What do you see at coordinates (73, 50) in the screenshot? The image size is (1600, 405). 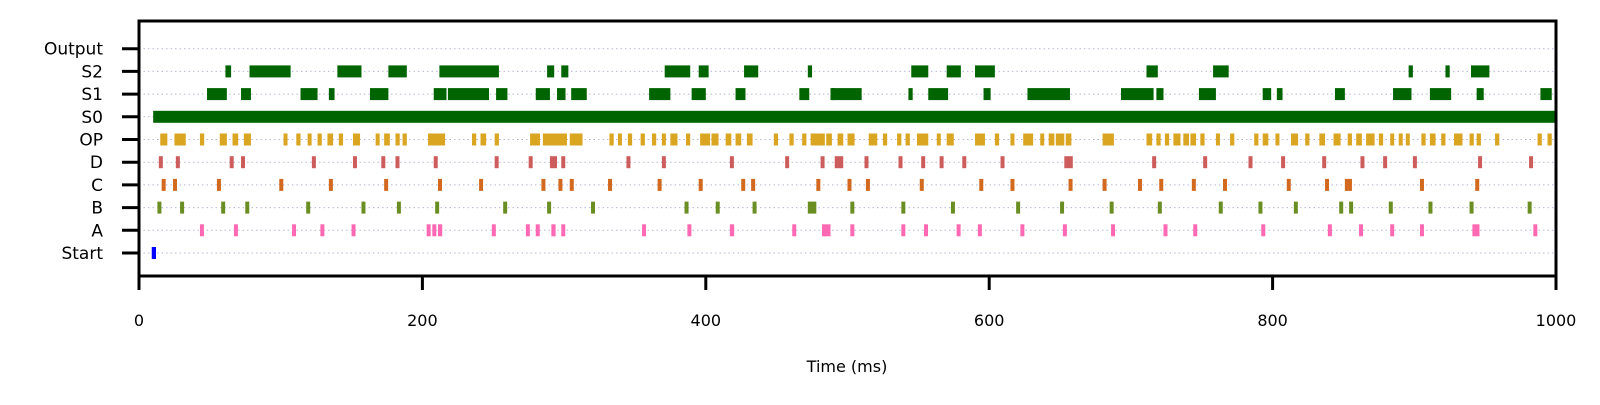 I see `row-label-output: Output` at bounding box center [73, 50].